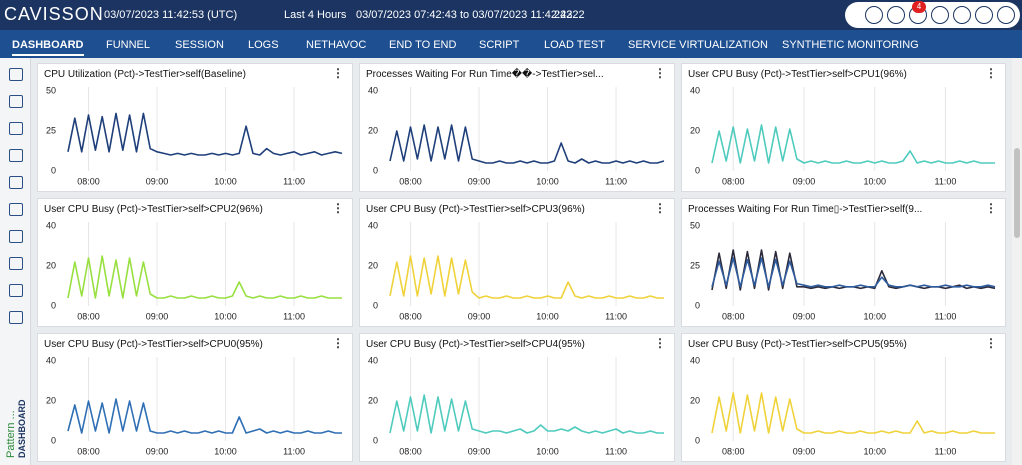 The width and height of the screenshot is (1022, 465). What do you see at coordinates (1017, 193) in the screenshot?
I see `scroll-thumb` at bounding box center [1017, 193].